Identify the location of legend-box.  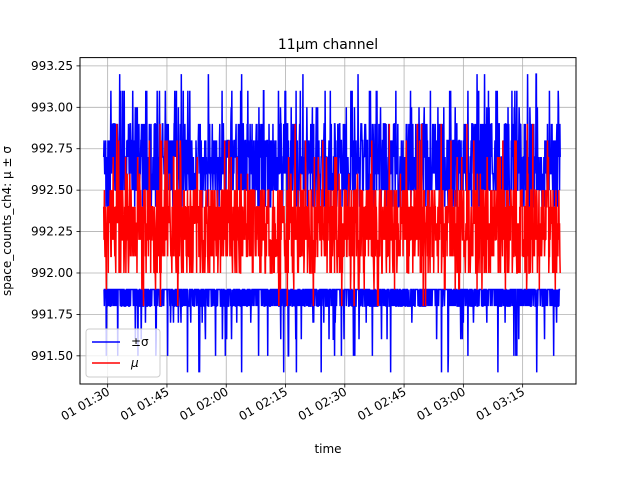
(123, 353).